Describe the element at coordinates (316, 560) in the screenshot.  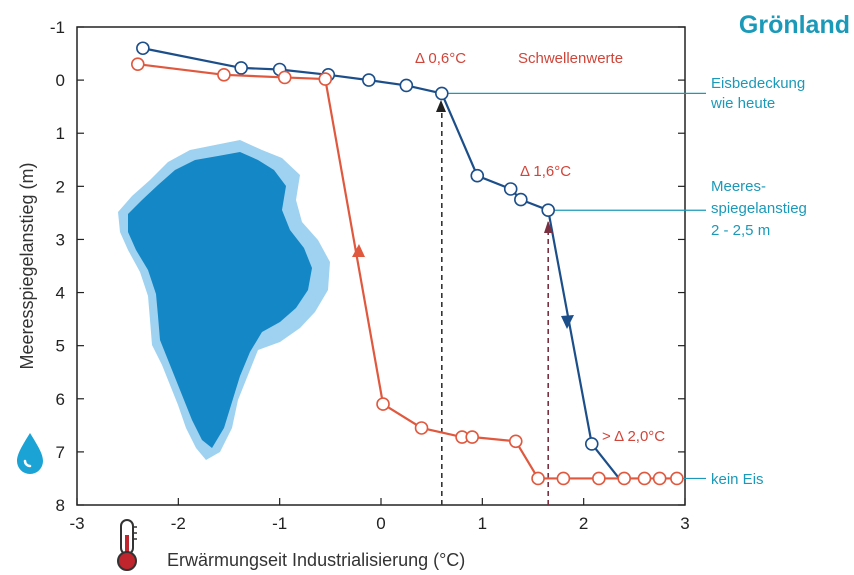
I see `x-axis-label: Erwärmungseit Industrialisierung (°C)` at that location.